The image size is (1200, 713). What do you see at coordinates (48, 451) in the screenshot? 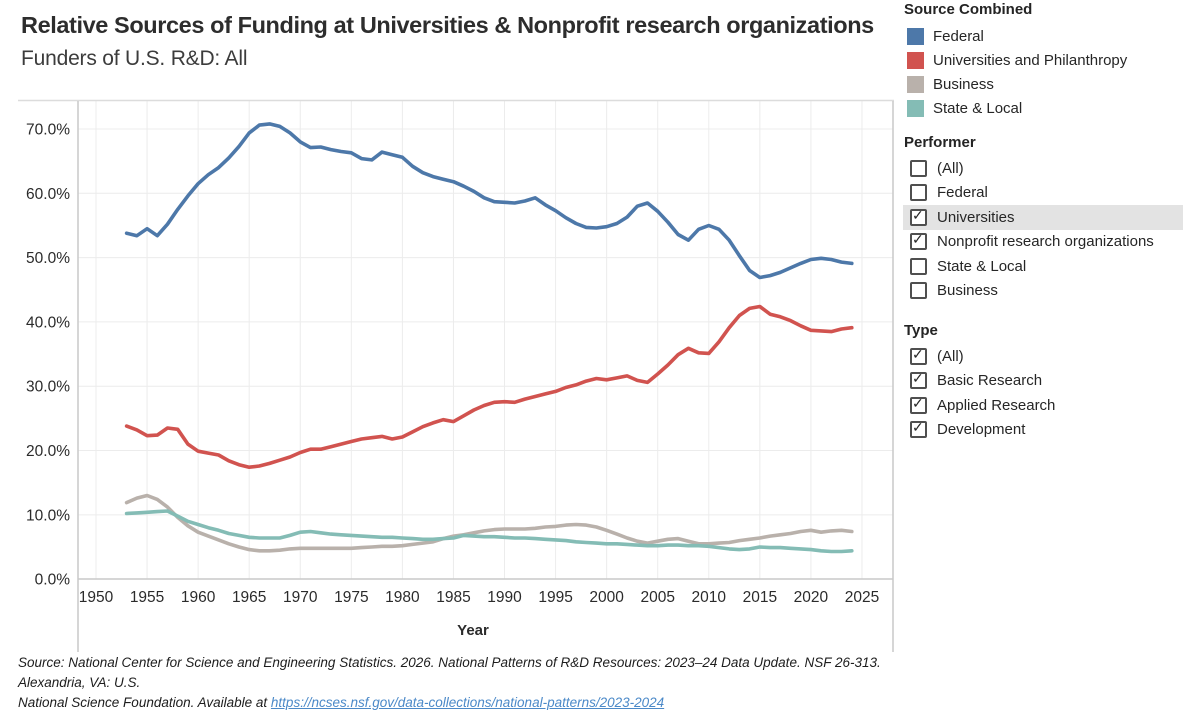
I see `svg-text: 20.0%` at bounding box center [48, 451].